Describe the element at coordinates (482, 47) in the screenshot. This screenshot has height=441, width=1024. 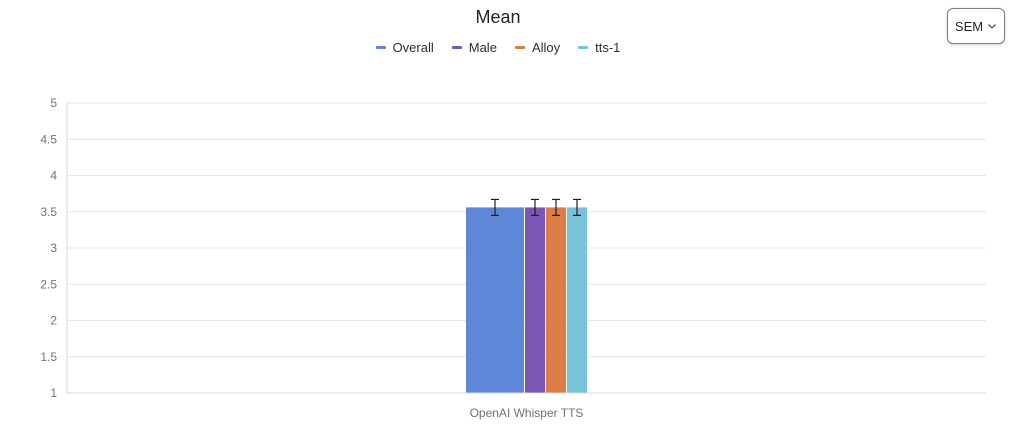
I see `legend-label-male: Male` at that location.